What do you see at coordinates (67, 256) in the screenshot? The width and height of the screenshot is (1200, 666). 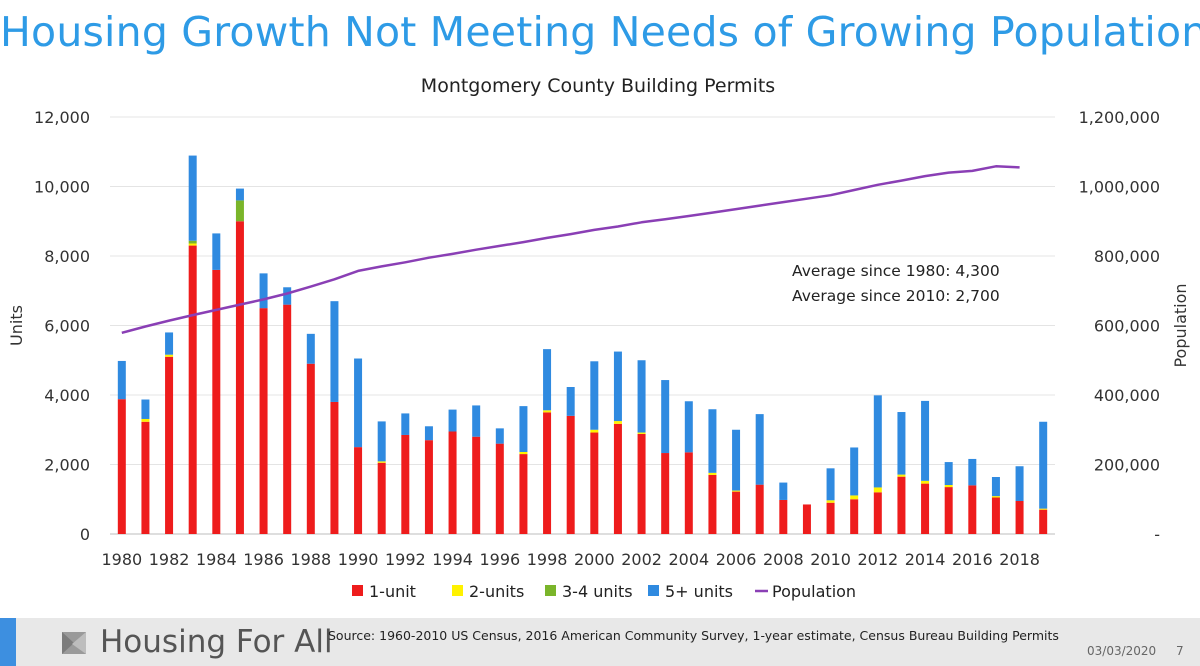 I see `y-tick-label: 8,000` at bounding box center [67, 256].